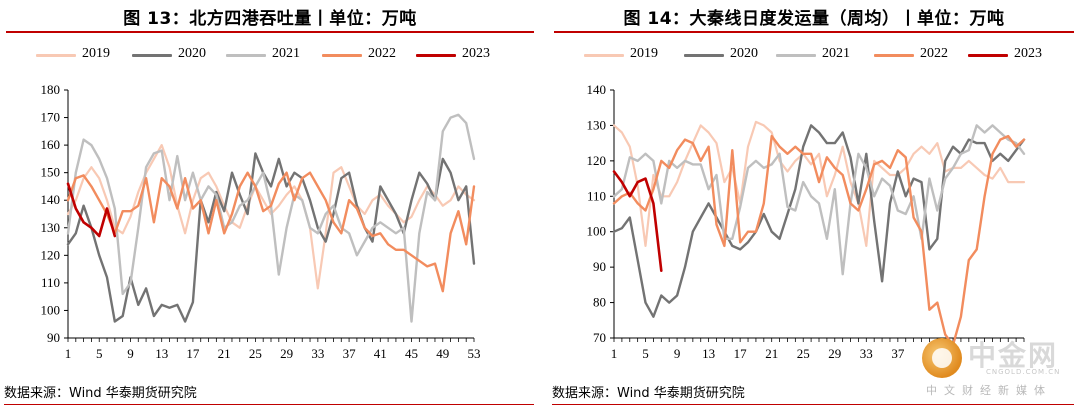 The height and width of the screenshot is (407, 1080). Describe the element at coordinates (51, 144) in the screenshot. I see `y-tick-label: 160` at that location.